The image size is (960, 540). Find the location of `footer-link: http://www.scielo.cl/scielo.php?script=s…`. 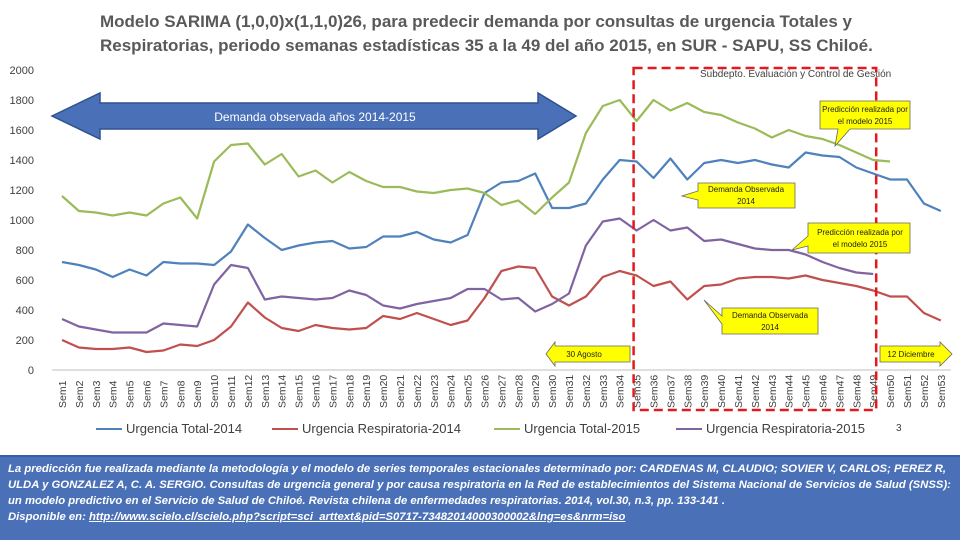

footer-link: http://www.scielo.cl/scielo.php?script=s… is located at coordinates (357, 517).